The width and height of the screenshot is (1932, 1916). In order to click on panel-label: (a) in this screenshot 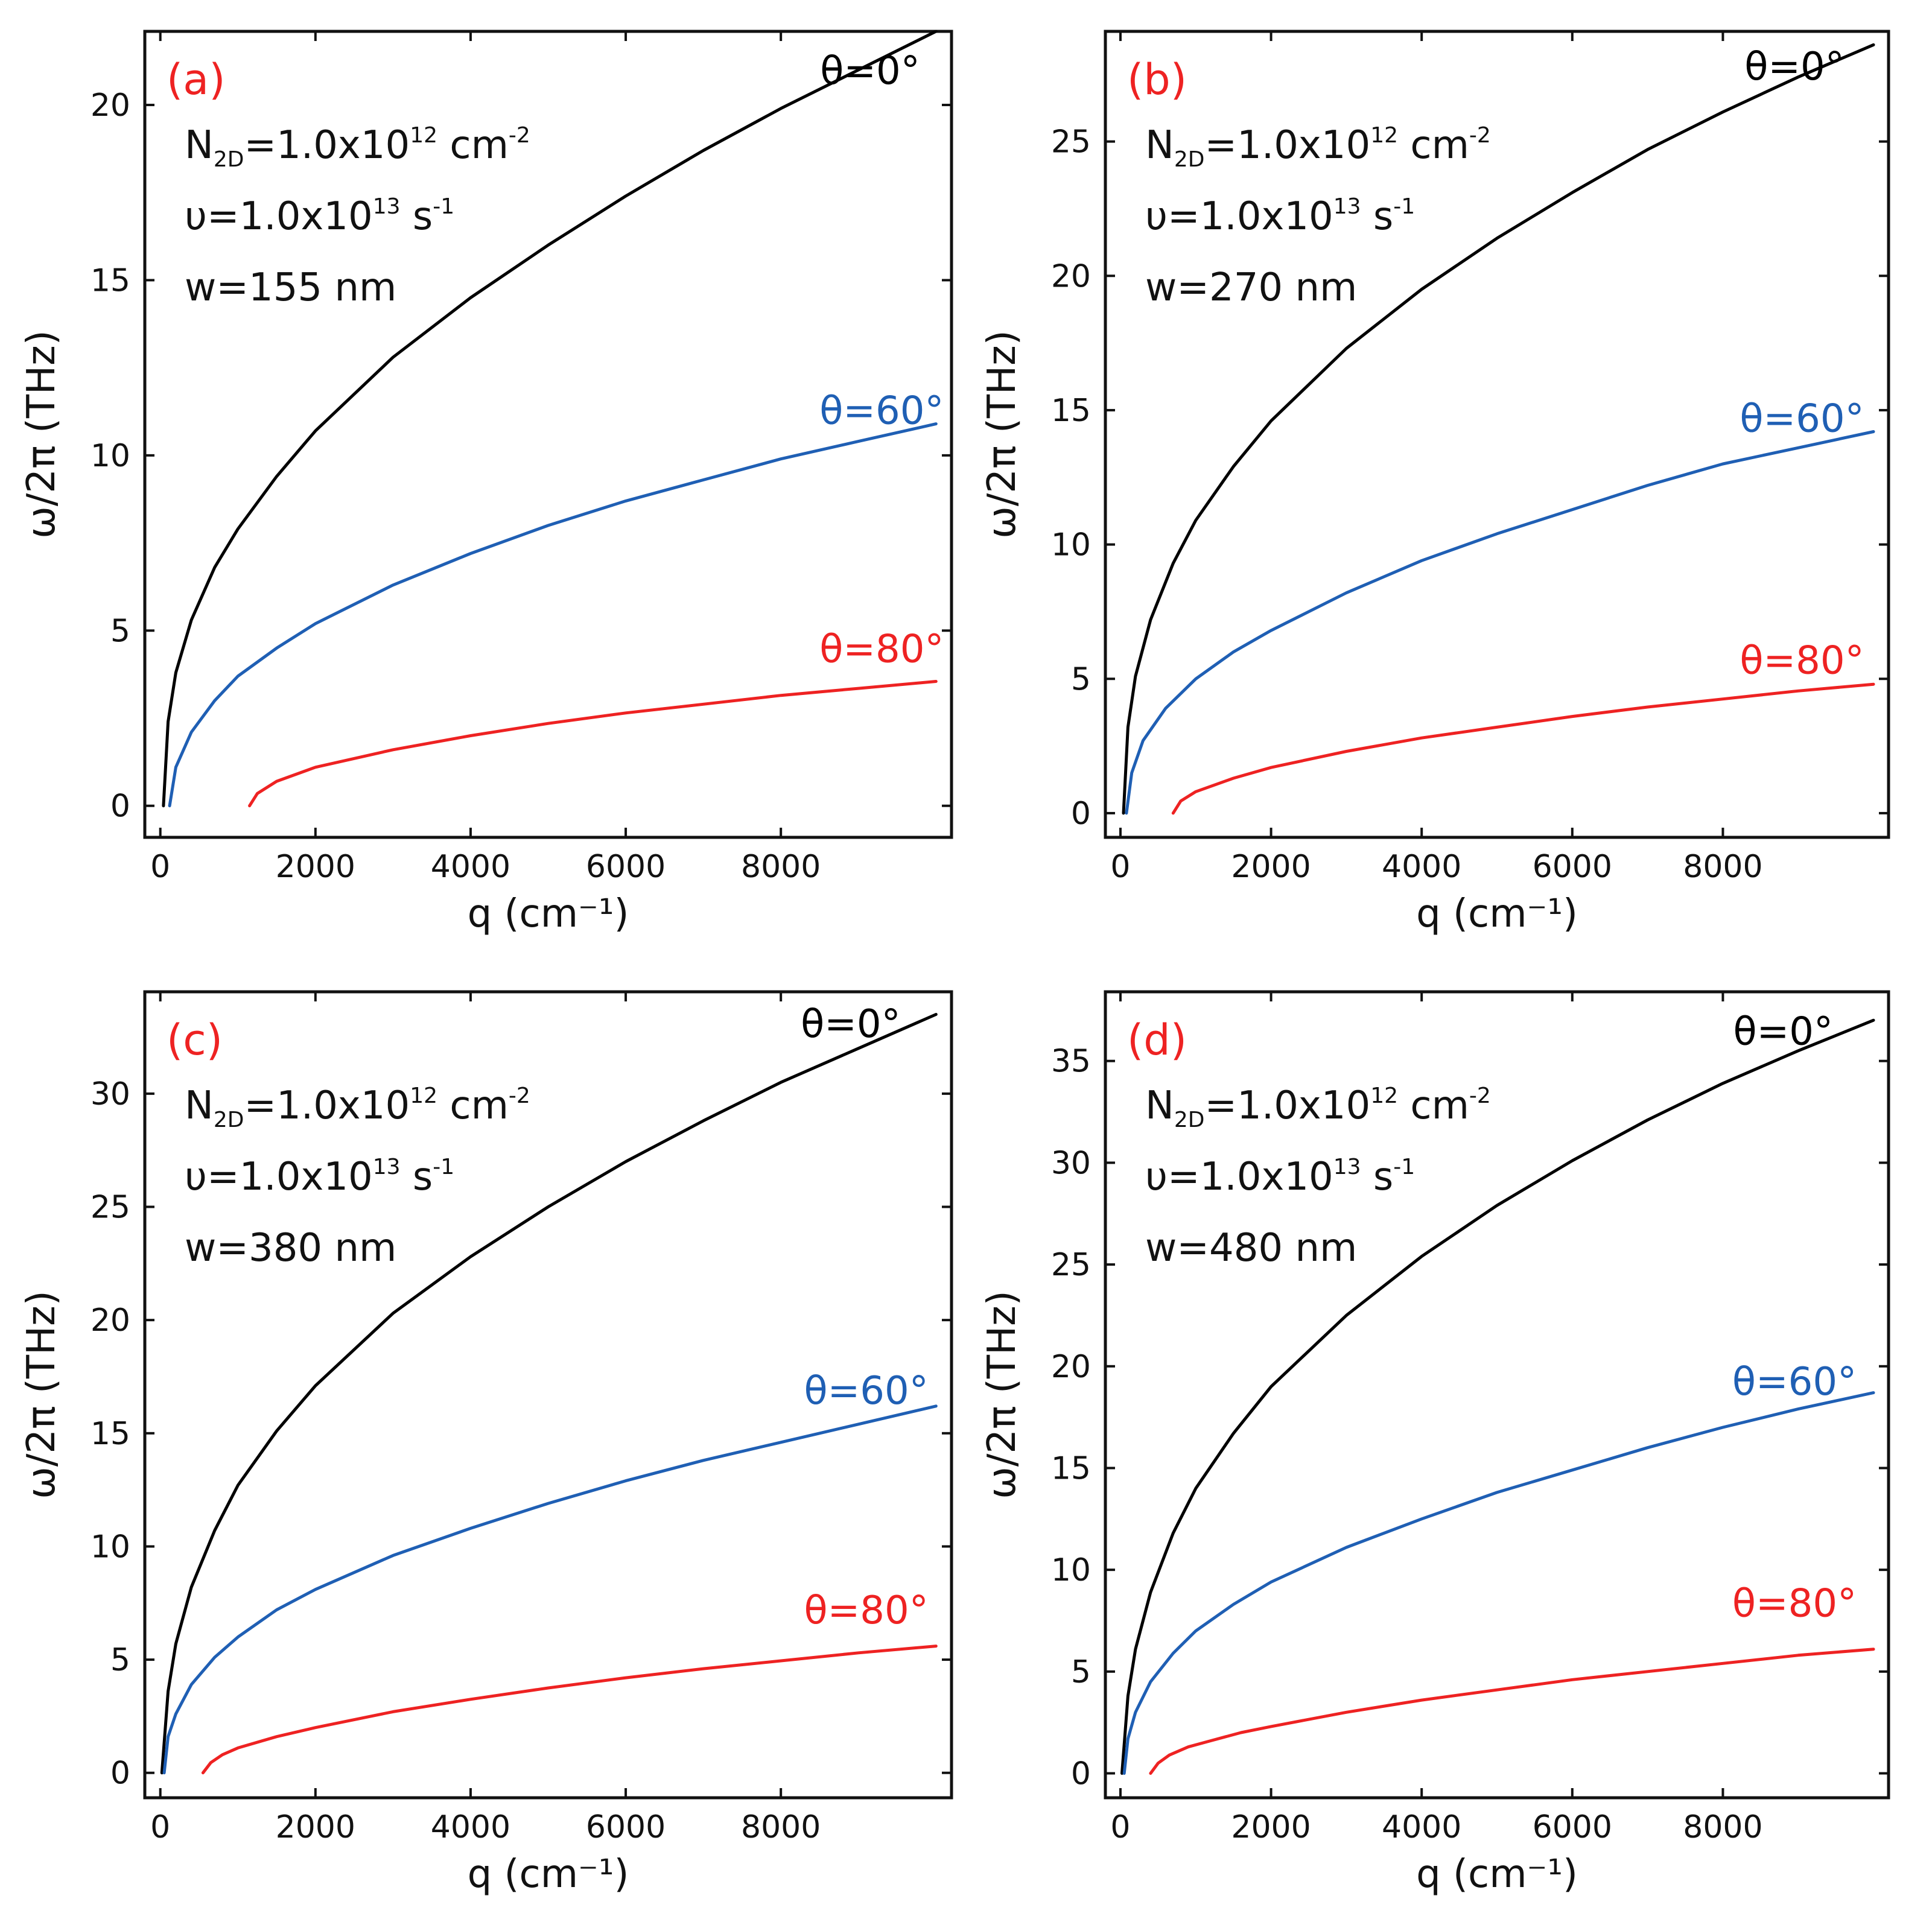, I will do `click(197, 80)`.